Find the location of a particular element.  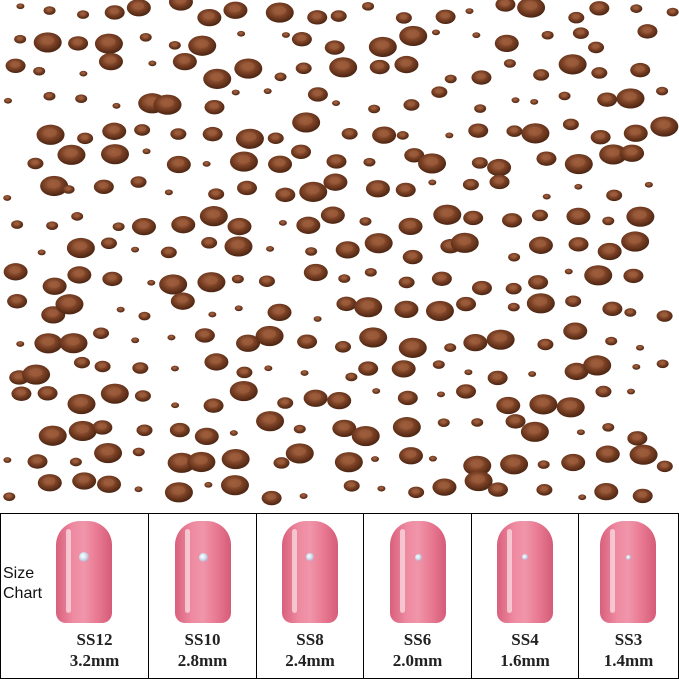

size-code: SS8 is located at coordinates (310, 639).